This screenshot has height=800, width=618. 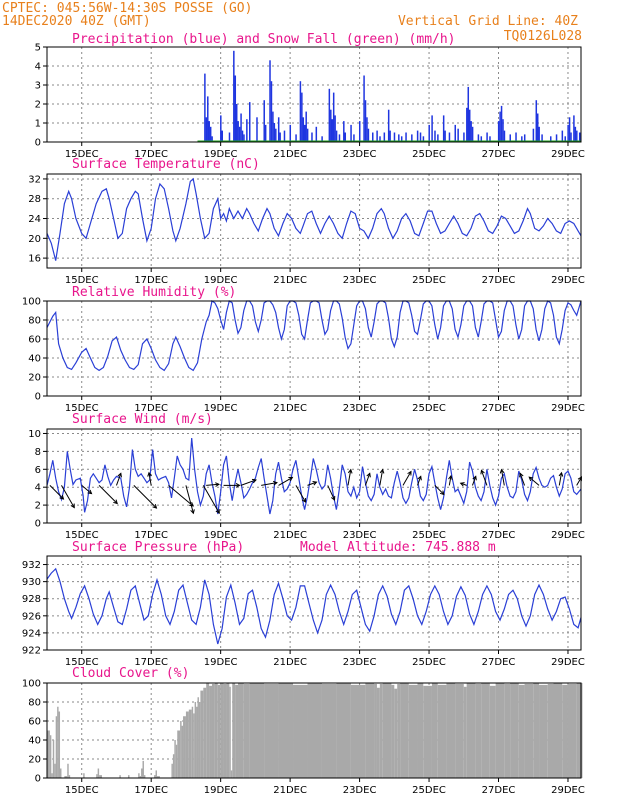 I want to click on y-tick-label: 6, so click(x=38, y=470).